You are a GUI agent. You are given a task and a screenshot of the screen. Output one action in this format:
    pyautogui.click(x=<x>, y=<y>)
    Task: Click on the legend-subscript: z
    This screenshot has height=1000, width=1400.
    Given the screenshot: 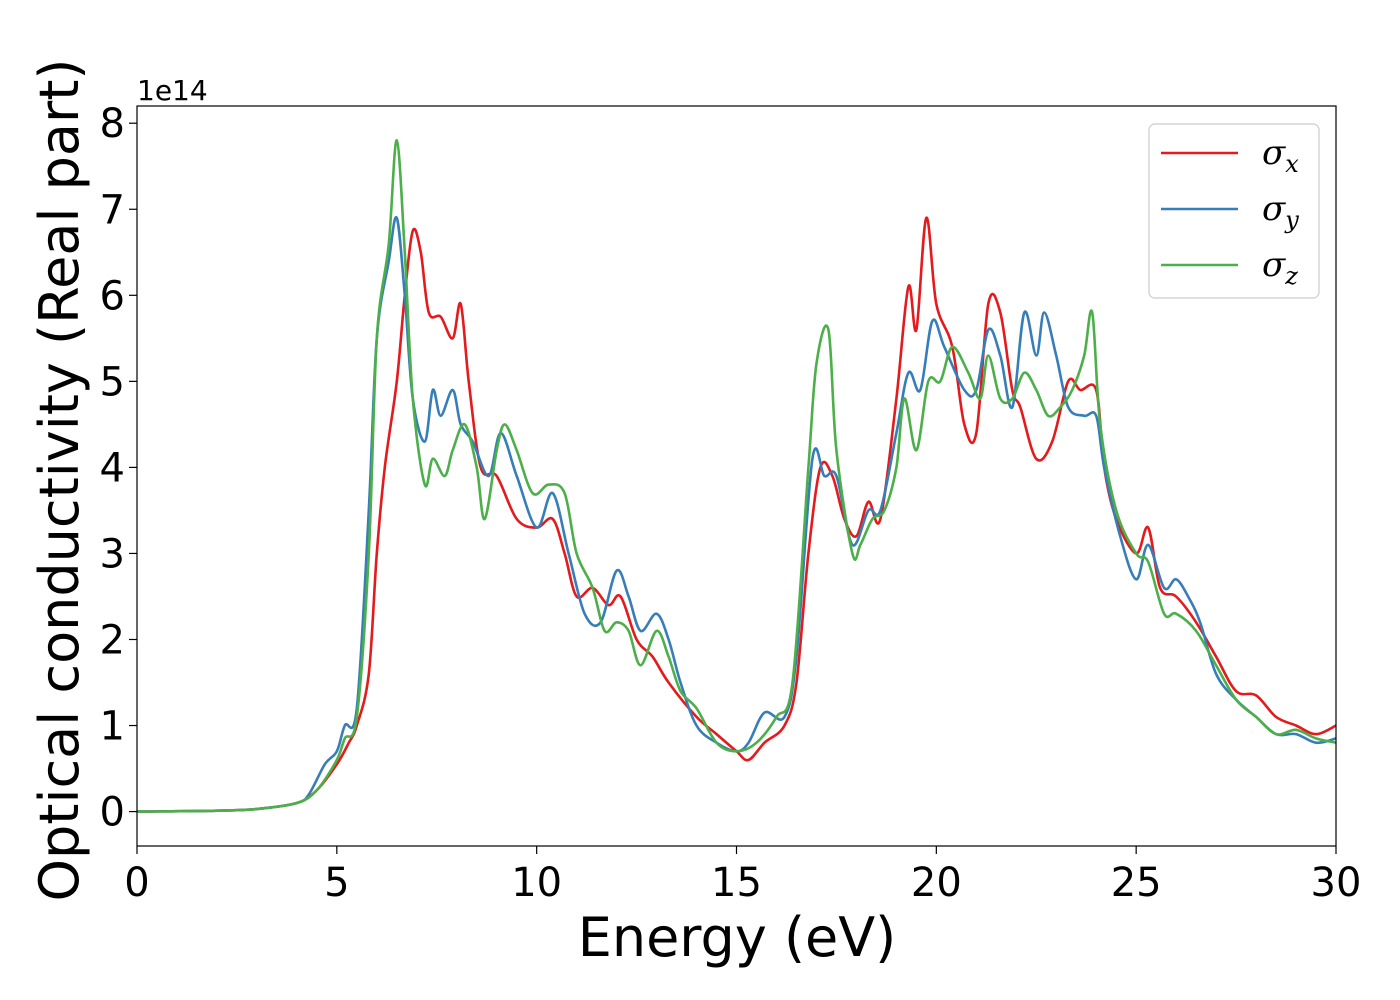 What is the action you would take?
    pyautogui.click(x=1291, y=276)
    